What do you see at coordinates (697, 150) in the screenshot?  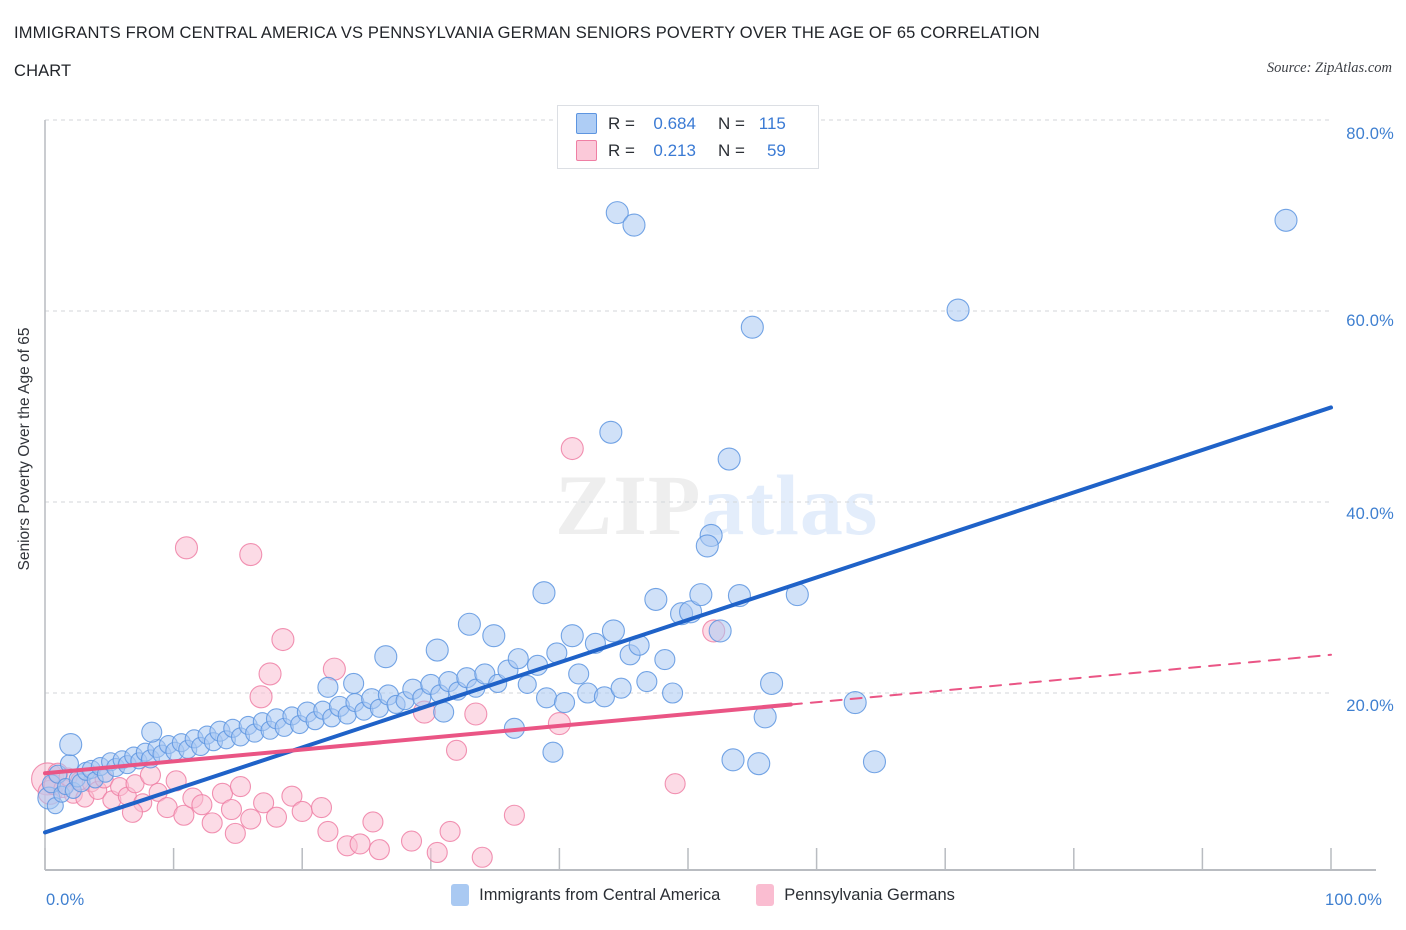 I see `stats-row-pink: R = 0.213 N = 59` at bounding box center [697, 150].